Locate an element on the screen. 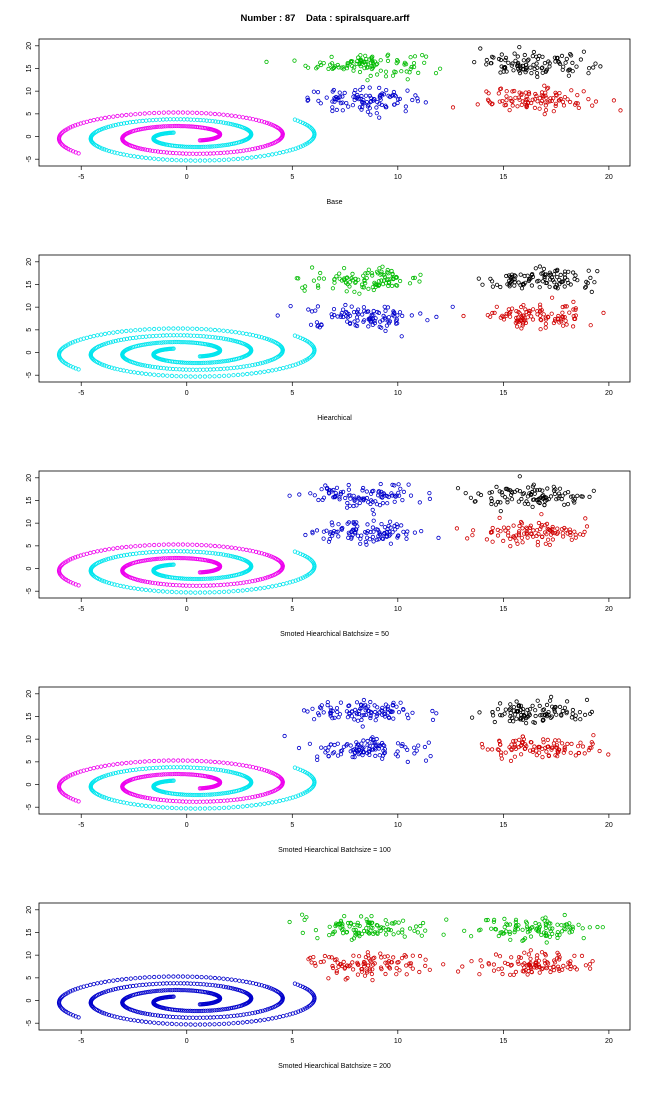  y-tick-label: 0 is located at coordinates (29, 1000).